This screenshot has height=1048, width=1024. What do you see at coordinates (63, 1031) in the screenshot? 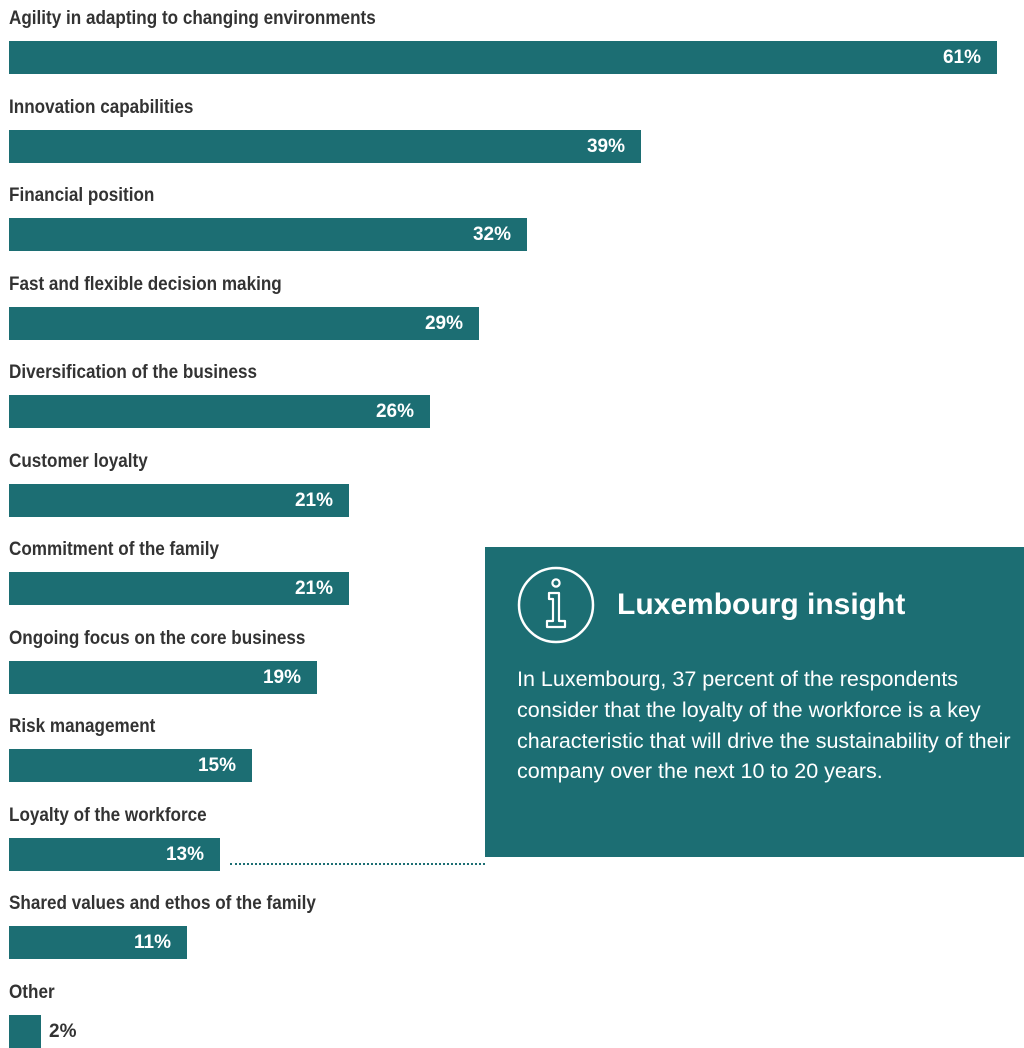
I see `bar-value-label: 2%` at bounding box center [63, 1031].